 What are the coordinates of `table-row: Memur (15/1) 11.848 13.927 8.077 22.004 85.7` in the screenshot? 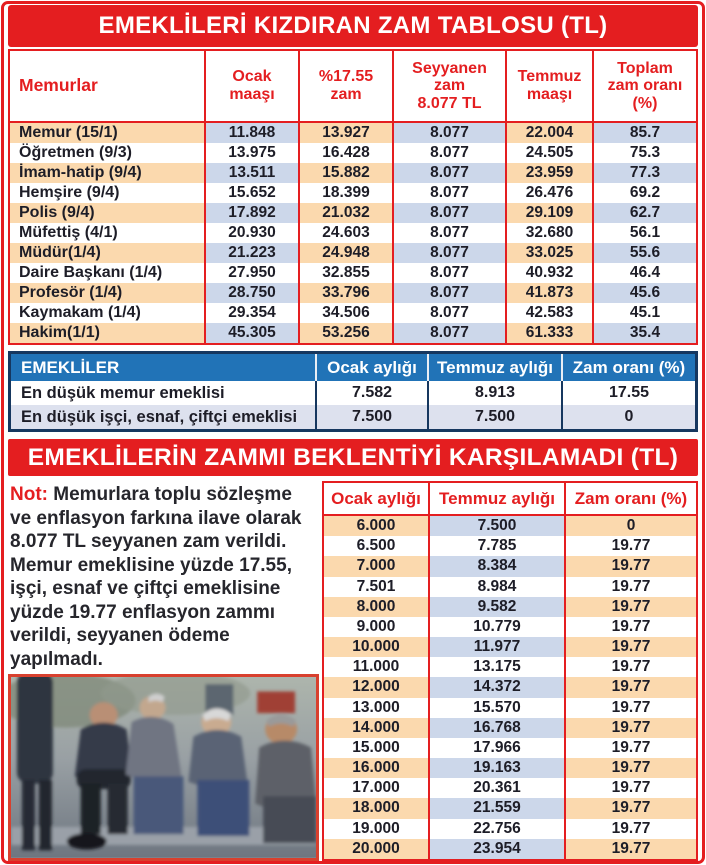 It's located at (353, 133).